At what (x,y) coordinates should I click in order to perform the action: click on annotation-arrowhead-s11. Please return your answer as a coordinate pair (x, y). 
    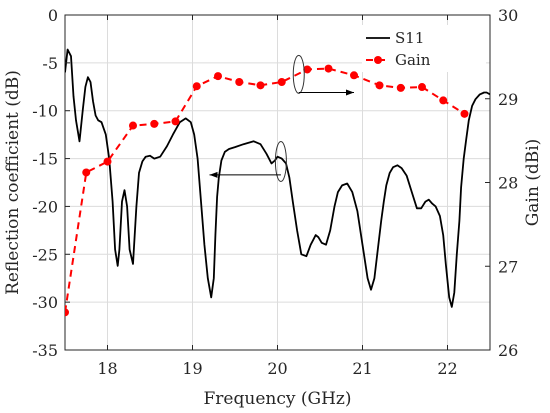
    Looking at the image, I should click on (213, 174).